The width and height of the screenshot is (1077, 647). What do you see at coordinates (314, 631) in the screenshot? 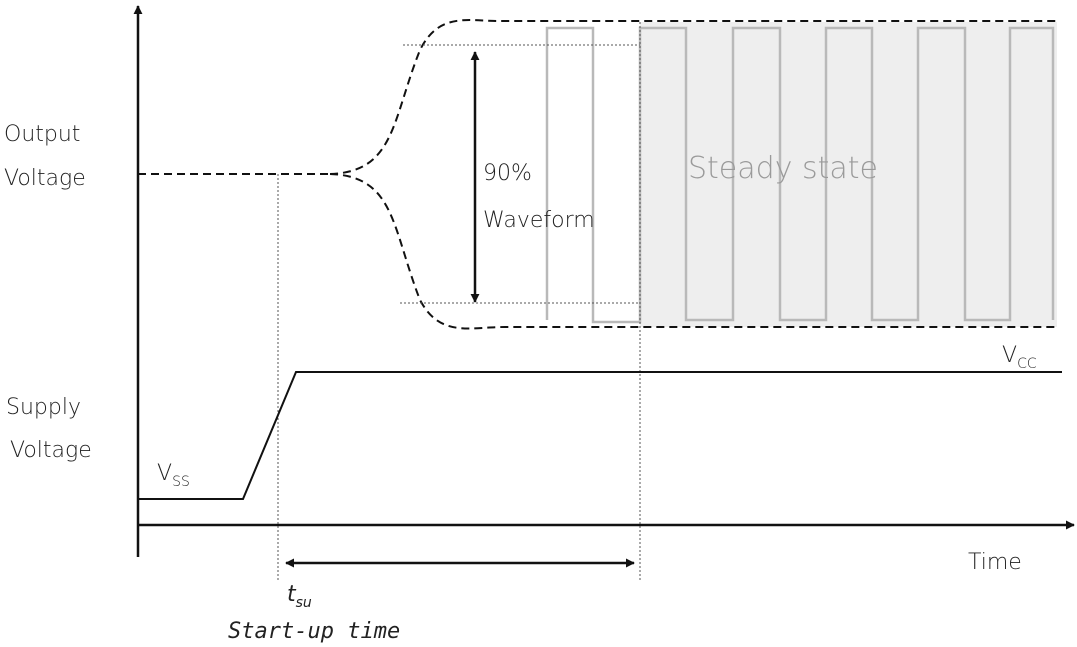
I see `startup-time-label: Start-up time` at bounding box center [314, 631].